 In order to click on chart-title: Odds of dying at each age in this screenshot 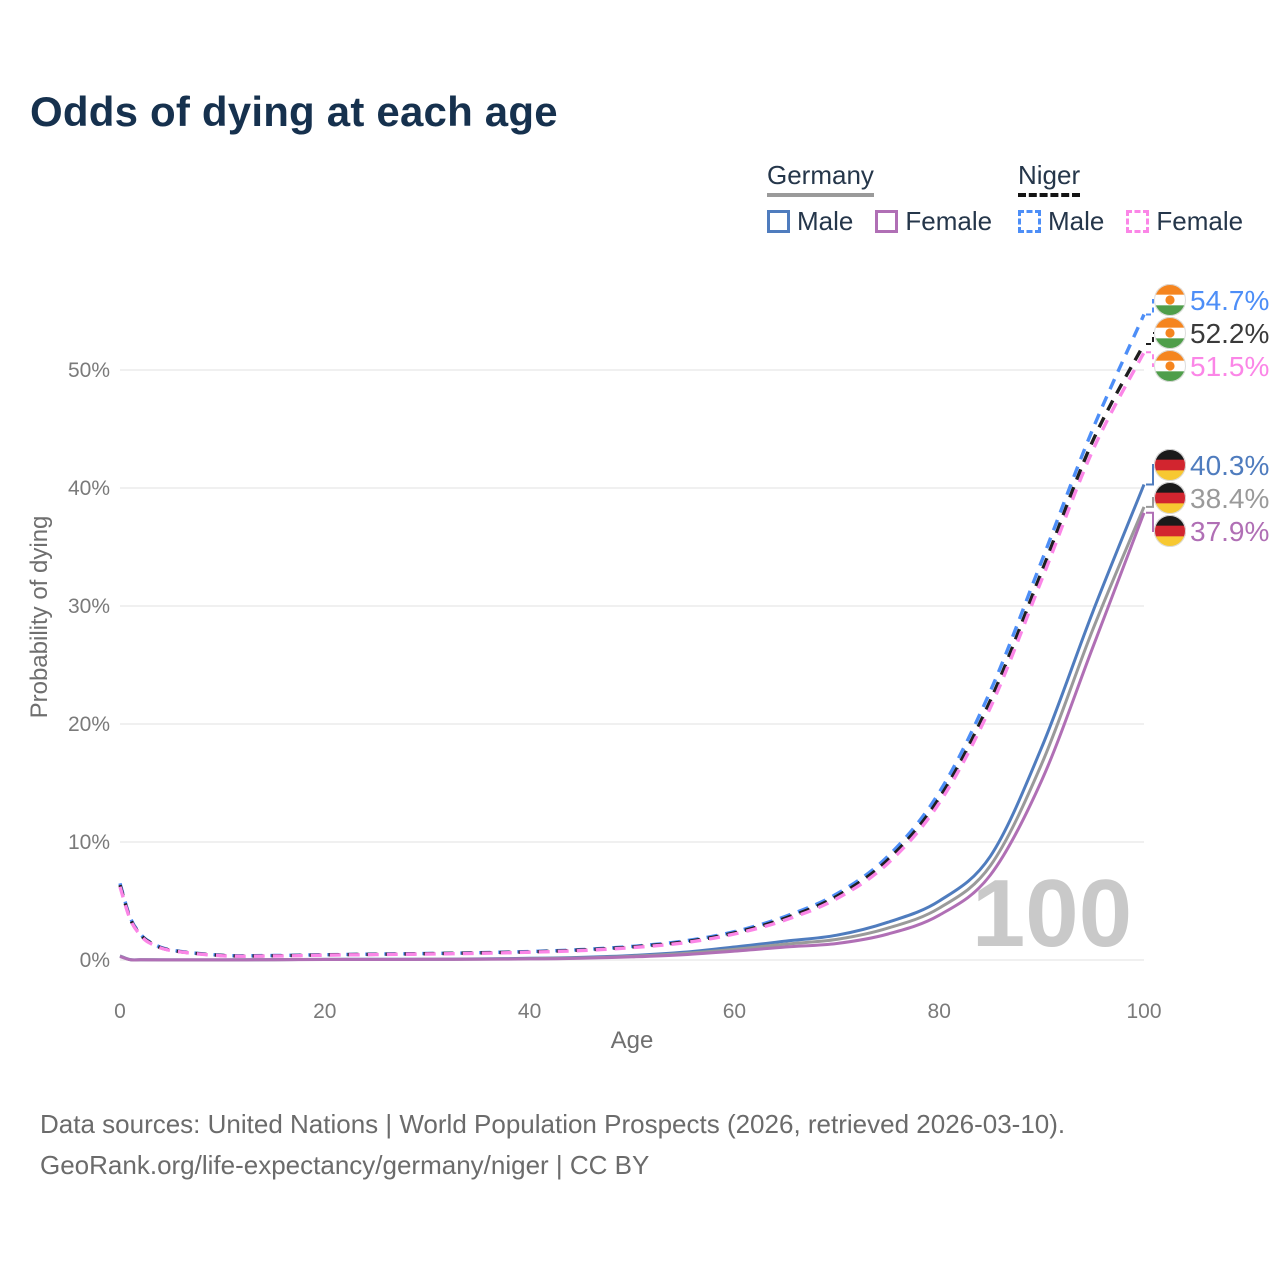, I will do `click(294, 111)`.